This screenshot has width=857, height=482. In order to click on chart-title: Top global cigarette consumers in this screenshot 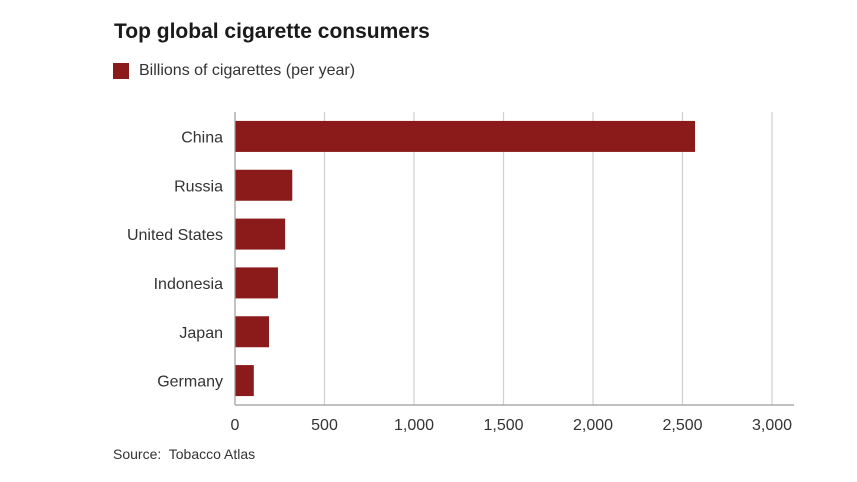, I will do `click(272, 31)`.